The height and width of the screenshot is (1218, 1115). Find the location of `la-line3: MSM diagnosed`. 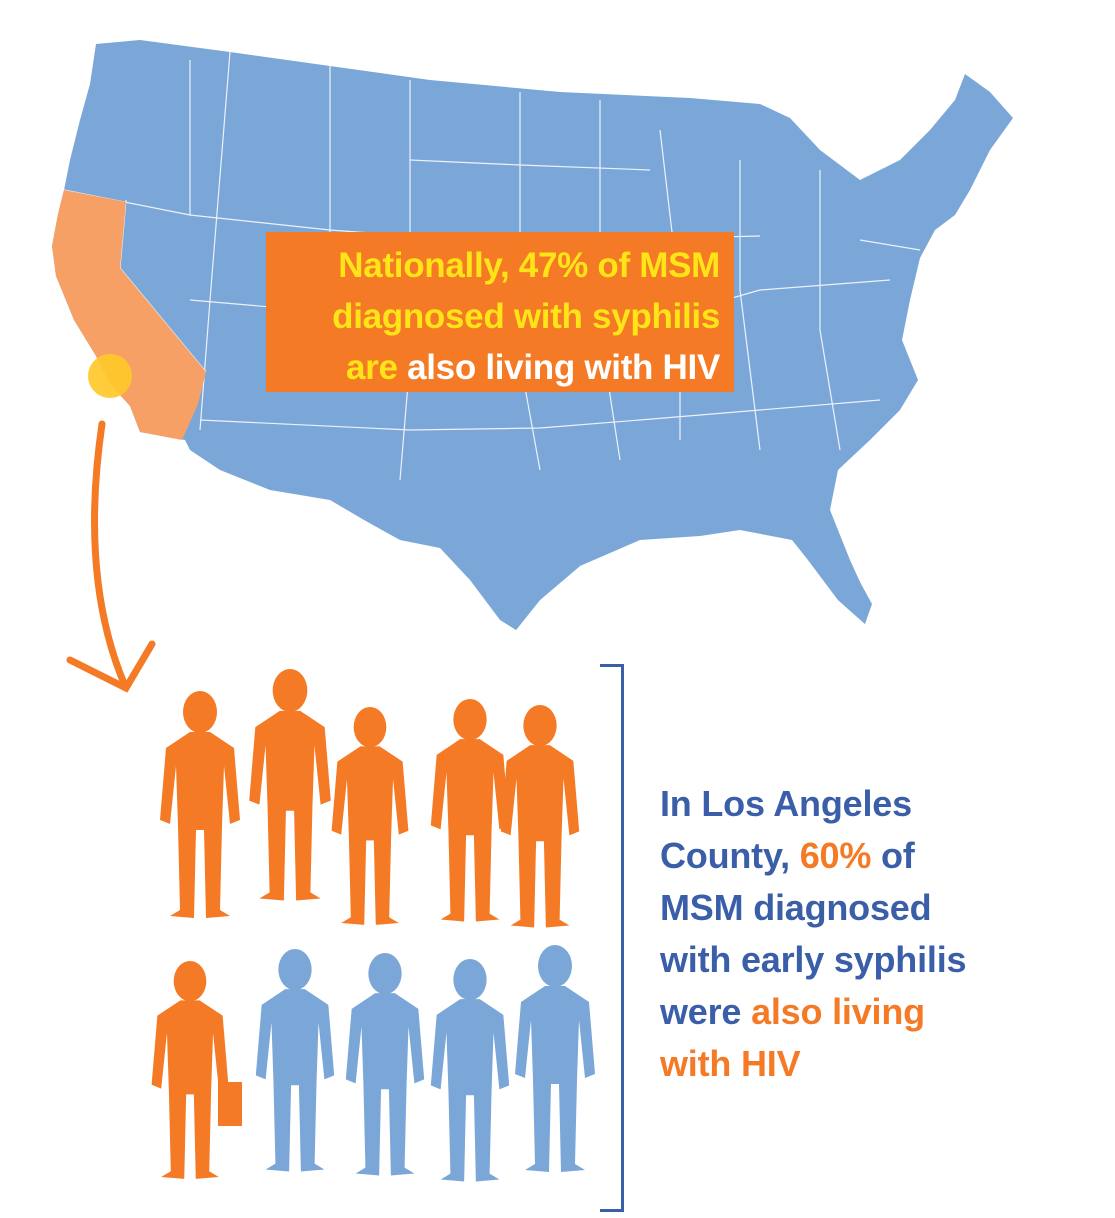

la-line3: MSM diagnosed is located at coordinates (796, 907).